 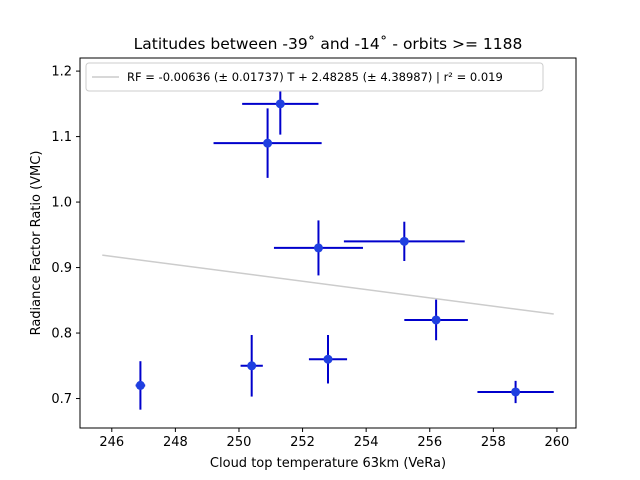 What do you see at coordinates (334, 439) in the screenshot?
I see `x-axis: 246 248 250 252 254 256 258 260` at bounding box center [334, 439].